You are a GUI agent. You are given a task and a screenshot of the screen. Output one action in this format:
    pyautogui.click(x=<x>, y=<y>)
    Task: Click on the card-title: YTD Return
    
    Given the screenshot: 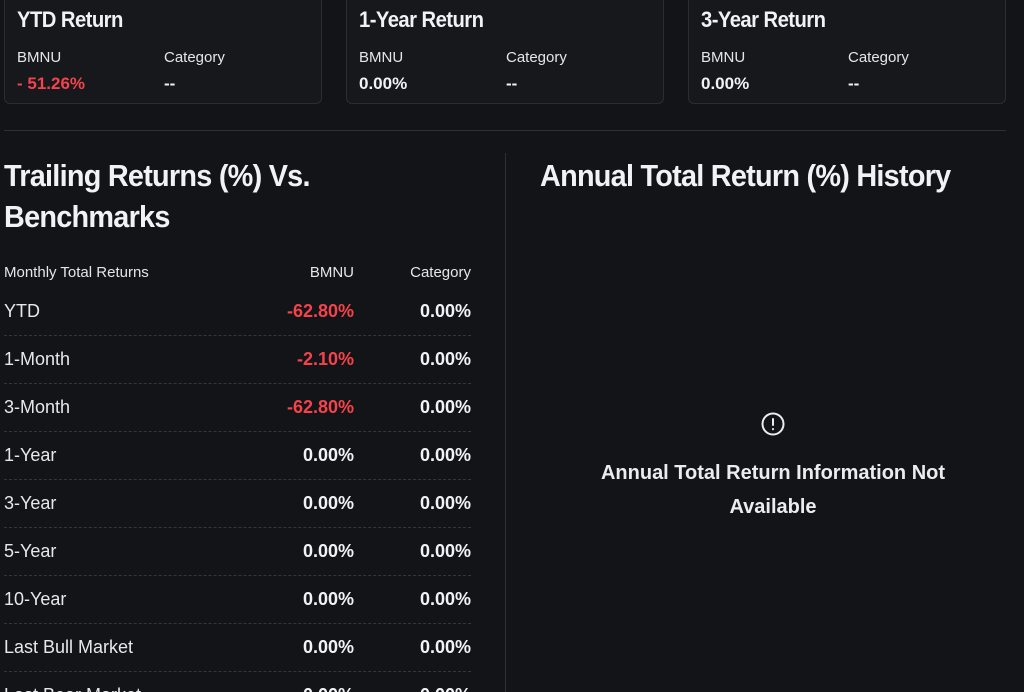 What is the action you would take?
    pyautogui.click(x=70, y=19)
    